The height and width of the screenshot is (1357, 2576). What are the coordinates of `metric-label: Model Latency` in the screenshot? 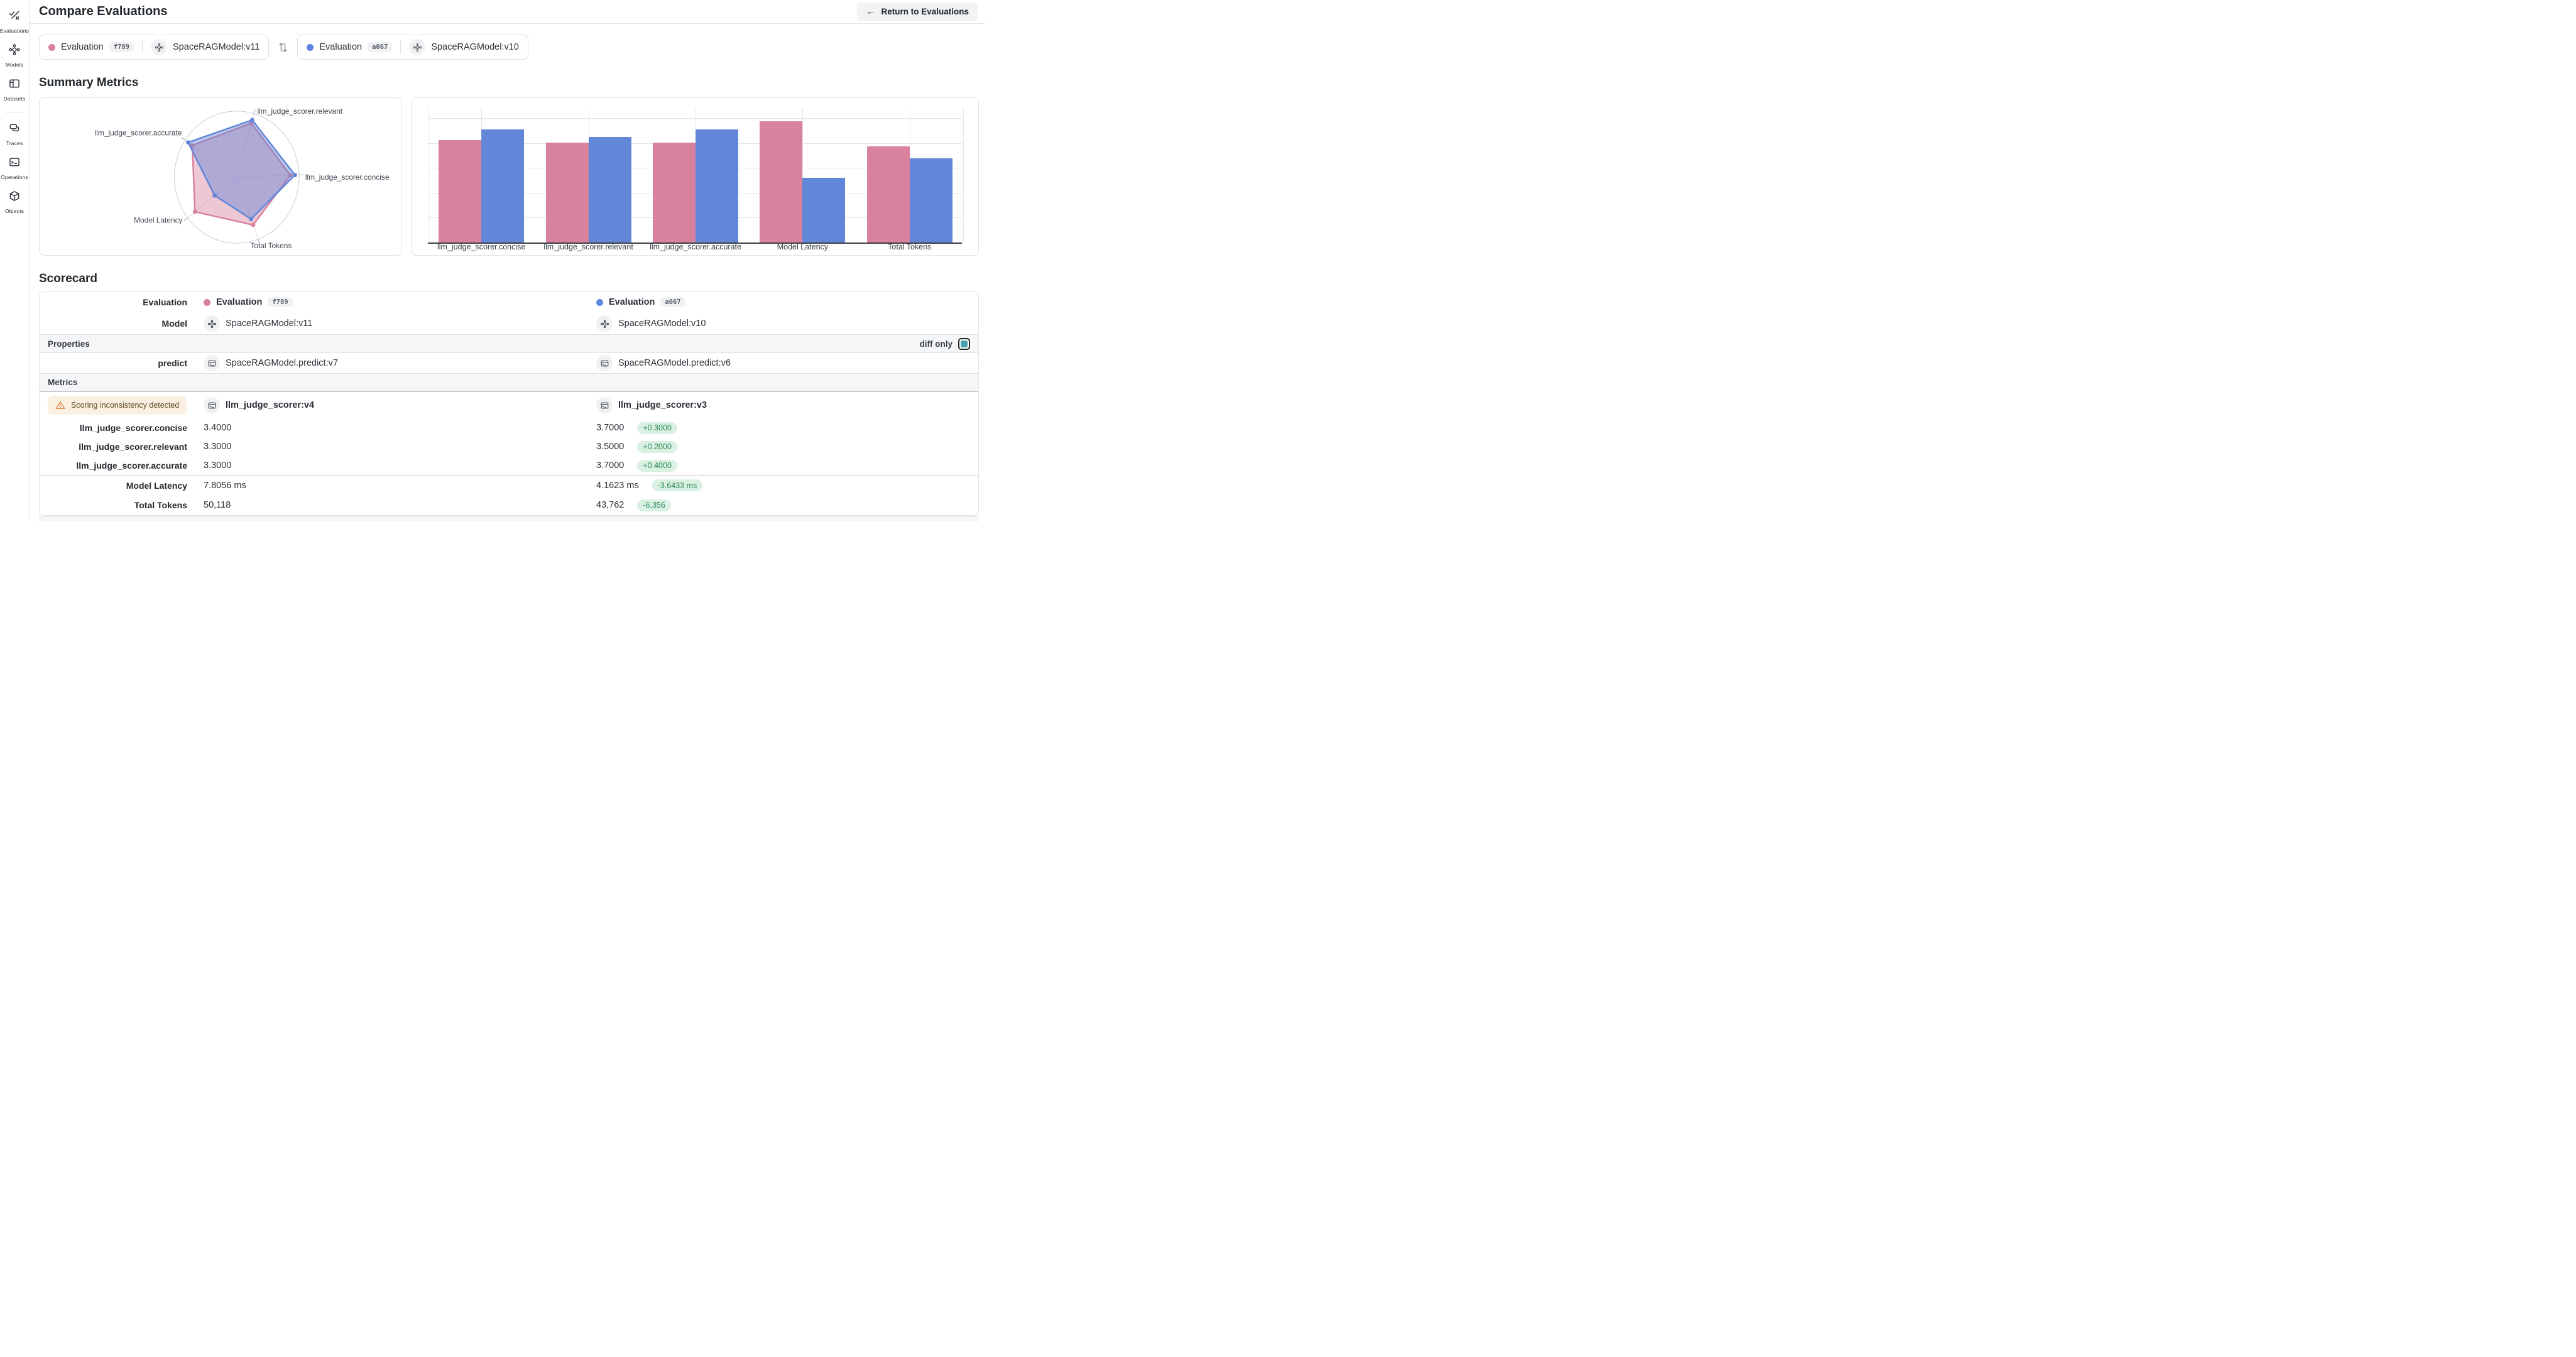 It's located at (156, 486).